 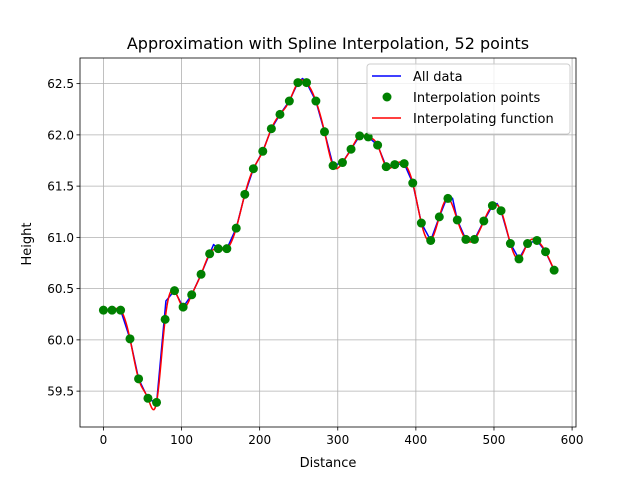 What do you see at coordinates (181, 440) in the screenshot?
I see `x-tick-label: 100` at bounding box center [181, 440].